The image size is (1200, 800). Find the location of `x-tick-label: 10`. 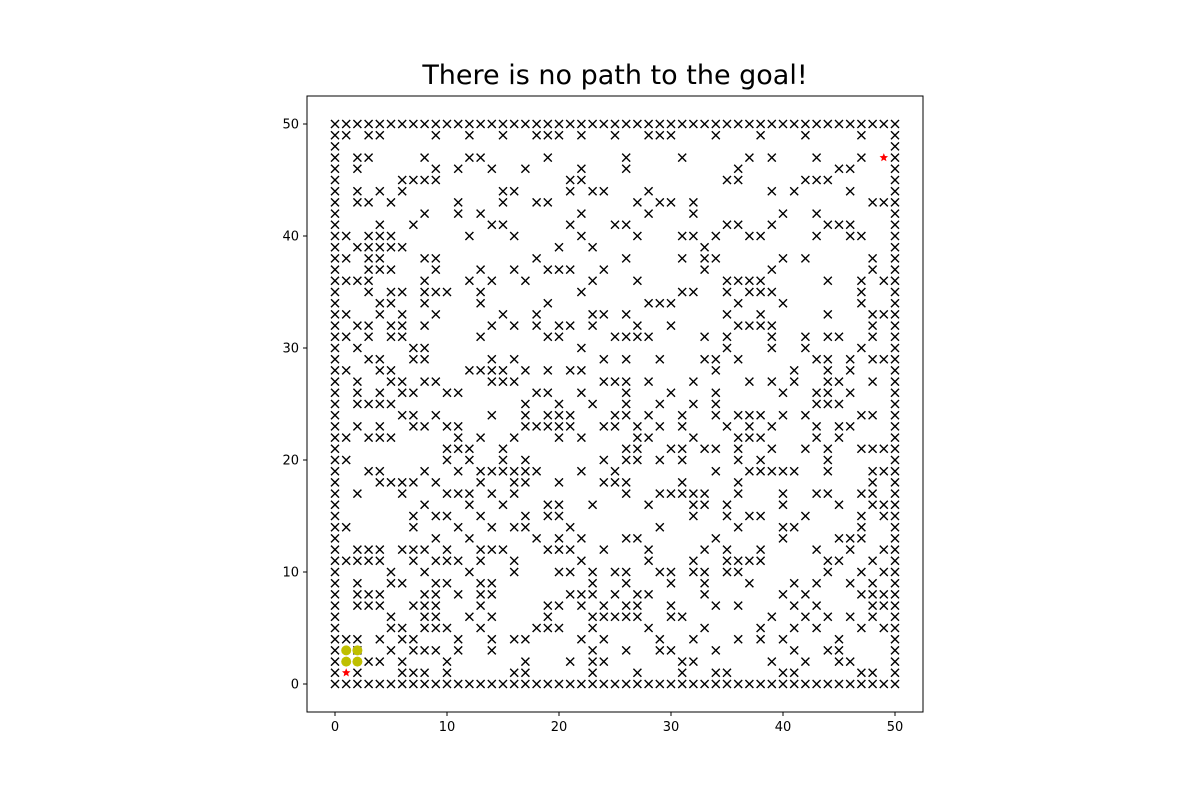

x-tick-label: 10 is located at coordinates (447, 727).